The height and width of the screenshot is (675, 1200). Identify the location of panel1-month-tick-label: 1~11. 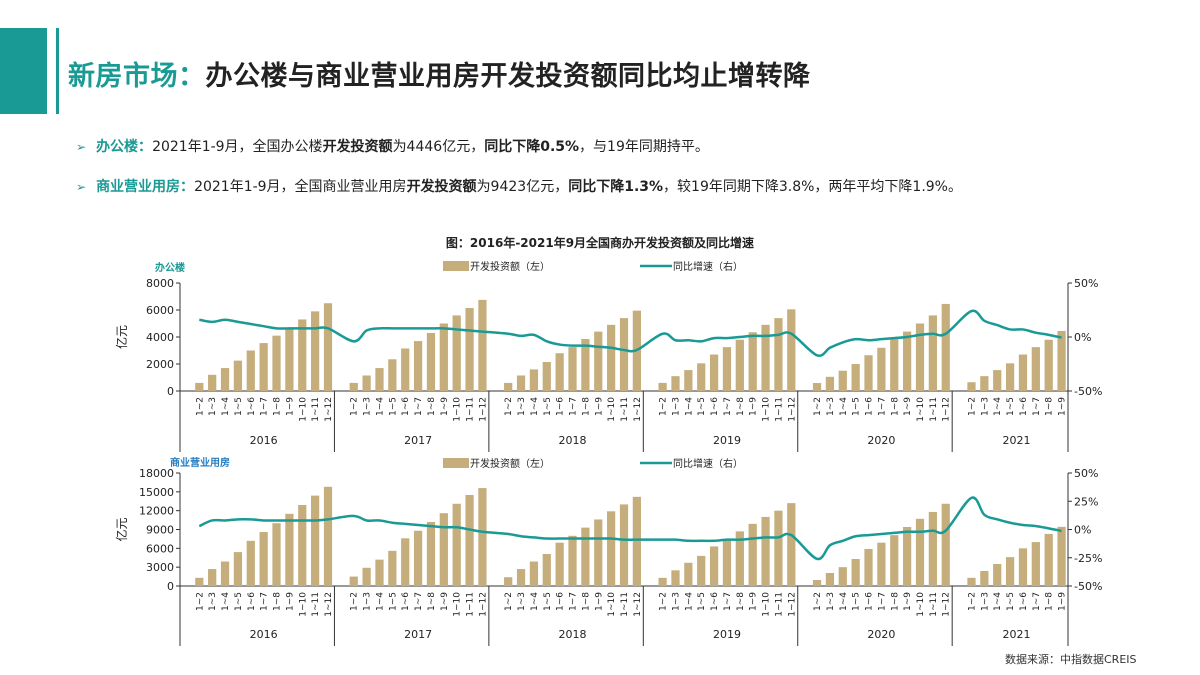
(934, 409).